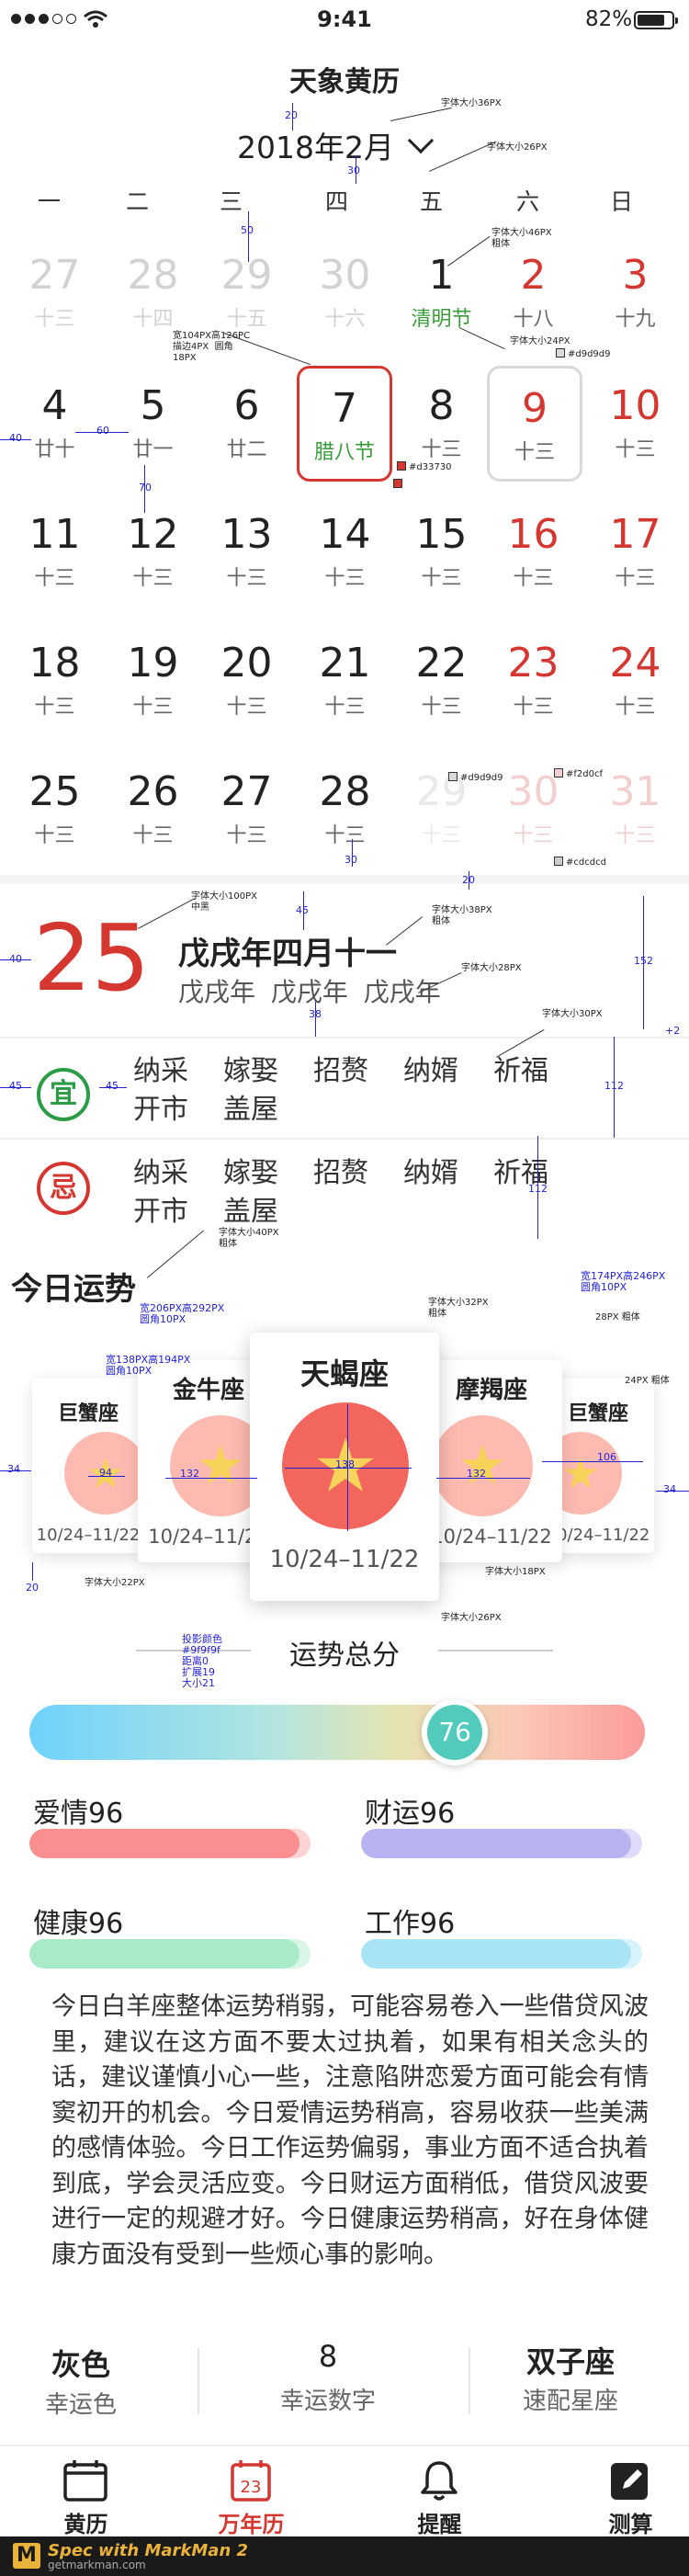 This screenshot has width=689, height=2576. What do you see at coordinates (635, 406) in the screenshot?
I see `day-number: 10` at bounding box center [635, 406].